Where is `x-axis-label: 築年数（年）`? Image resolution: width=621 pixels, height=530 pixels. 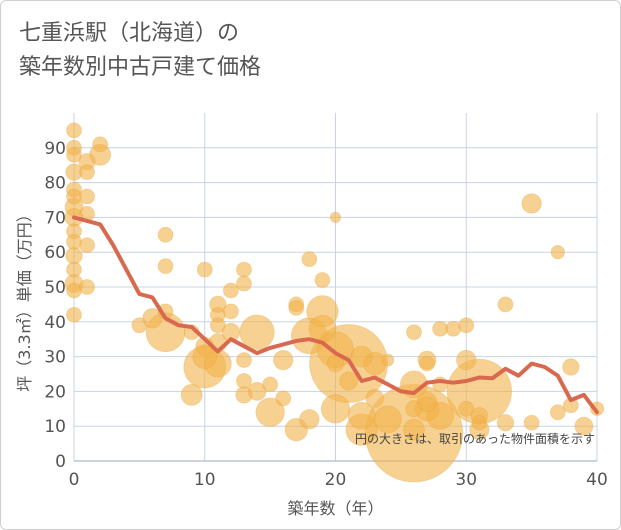
x-axis-label: 築年数（年） is located at coordinates (335, 508).